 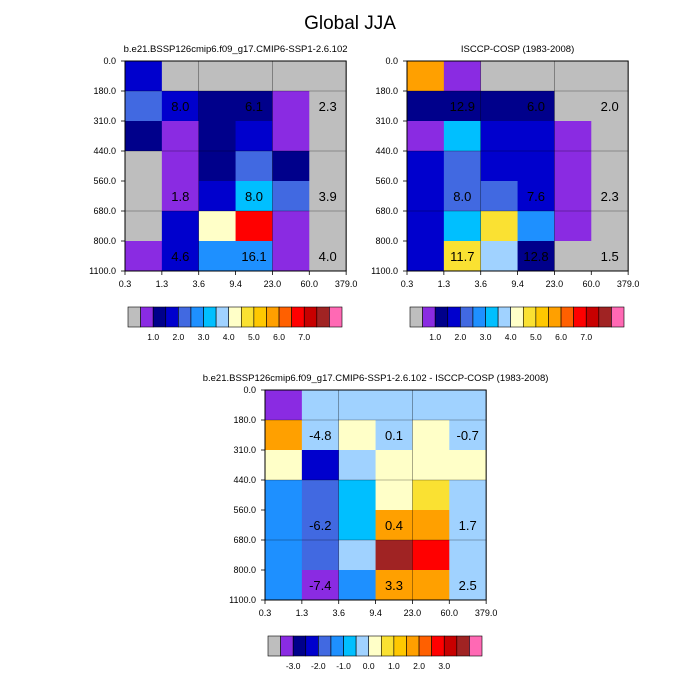 I want to click on x-tick-label: 0.3, so click(x=125, y=284).